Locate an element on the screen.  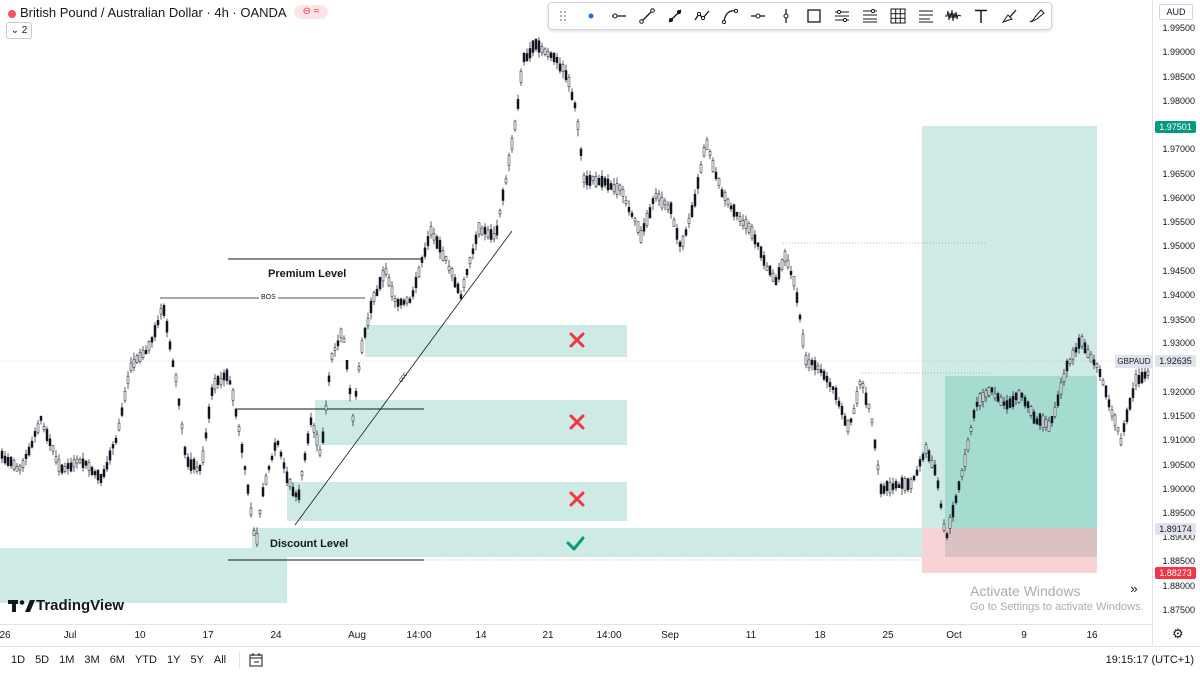
range-button-ytd: YTD is located at coordinates (145, 660).